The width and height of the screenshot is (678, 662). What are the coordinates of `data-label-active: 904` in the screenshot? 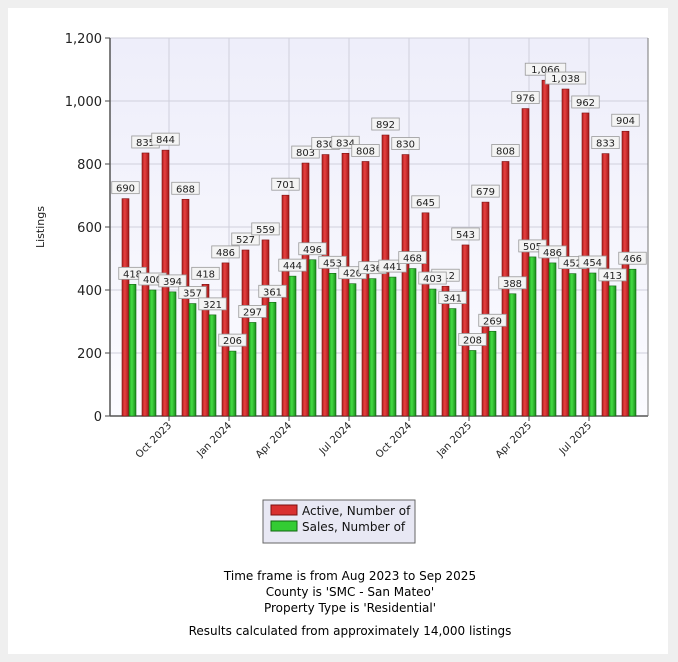 It's located at (625, 121).